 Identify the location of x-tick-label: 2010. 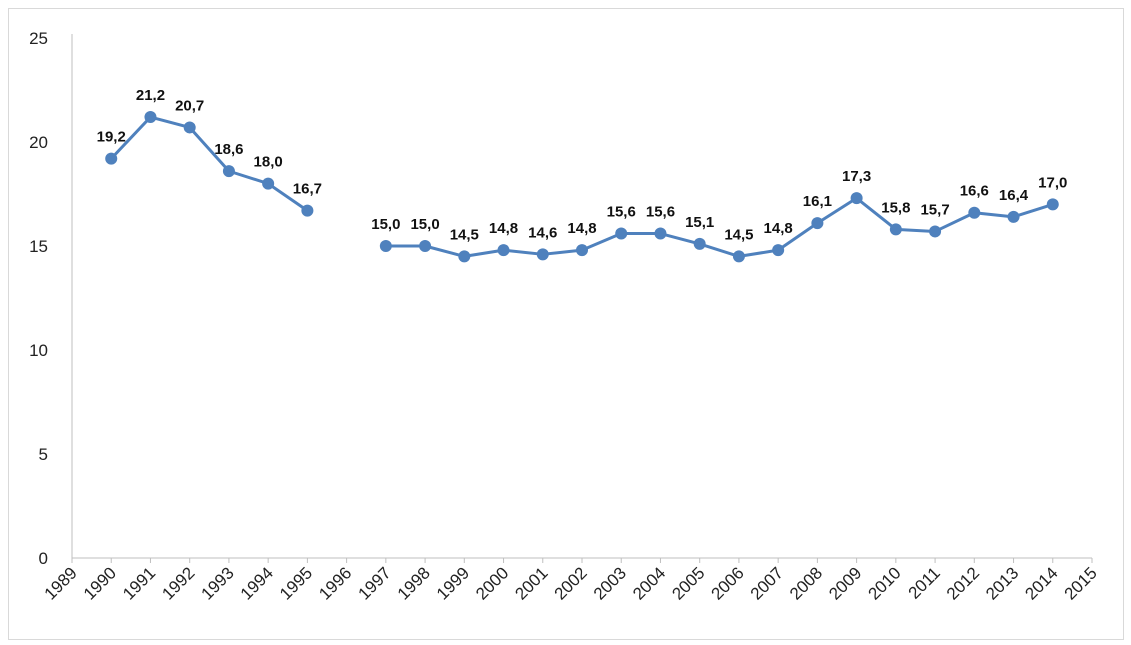
(884, 583).